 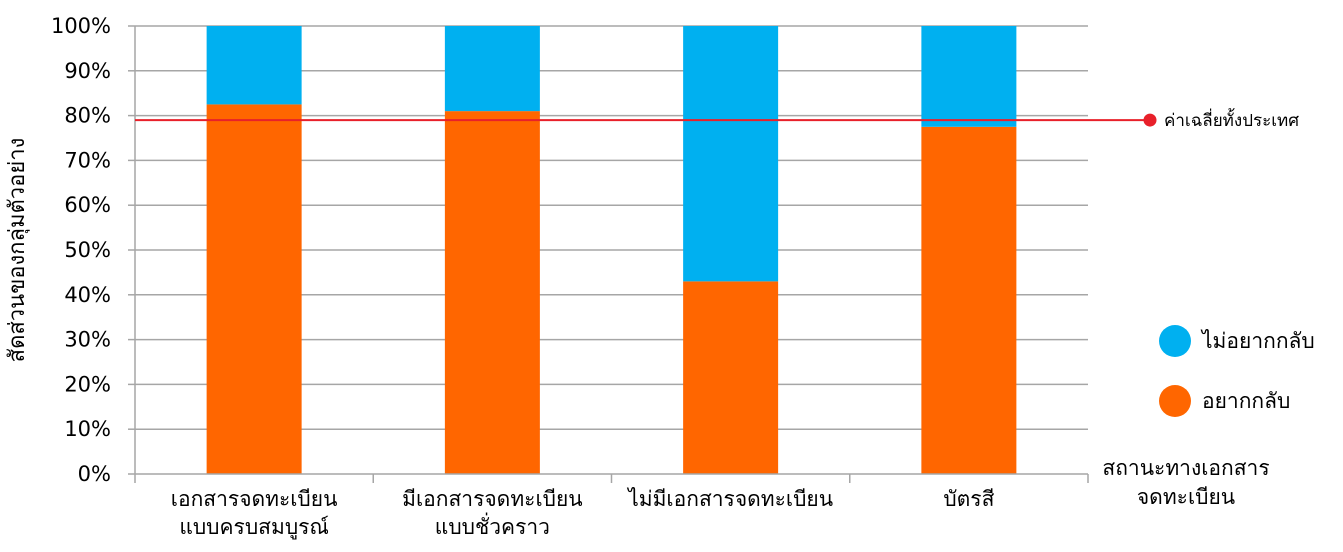 What do you see at coordinates (81, 26) in the screenshot?
I see `y-tick-label: 100%` at bounding box center [81, 26].